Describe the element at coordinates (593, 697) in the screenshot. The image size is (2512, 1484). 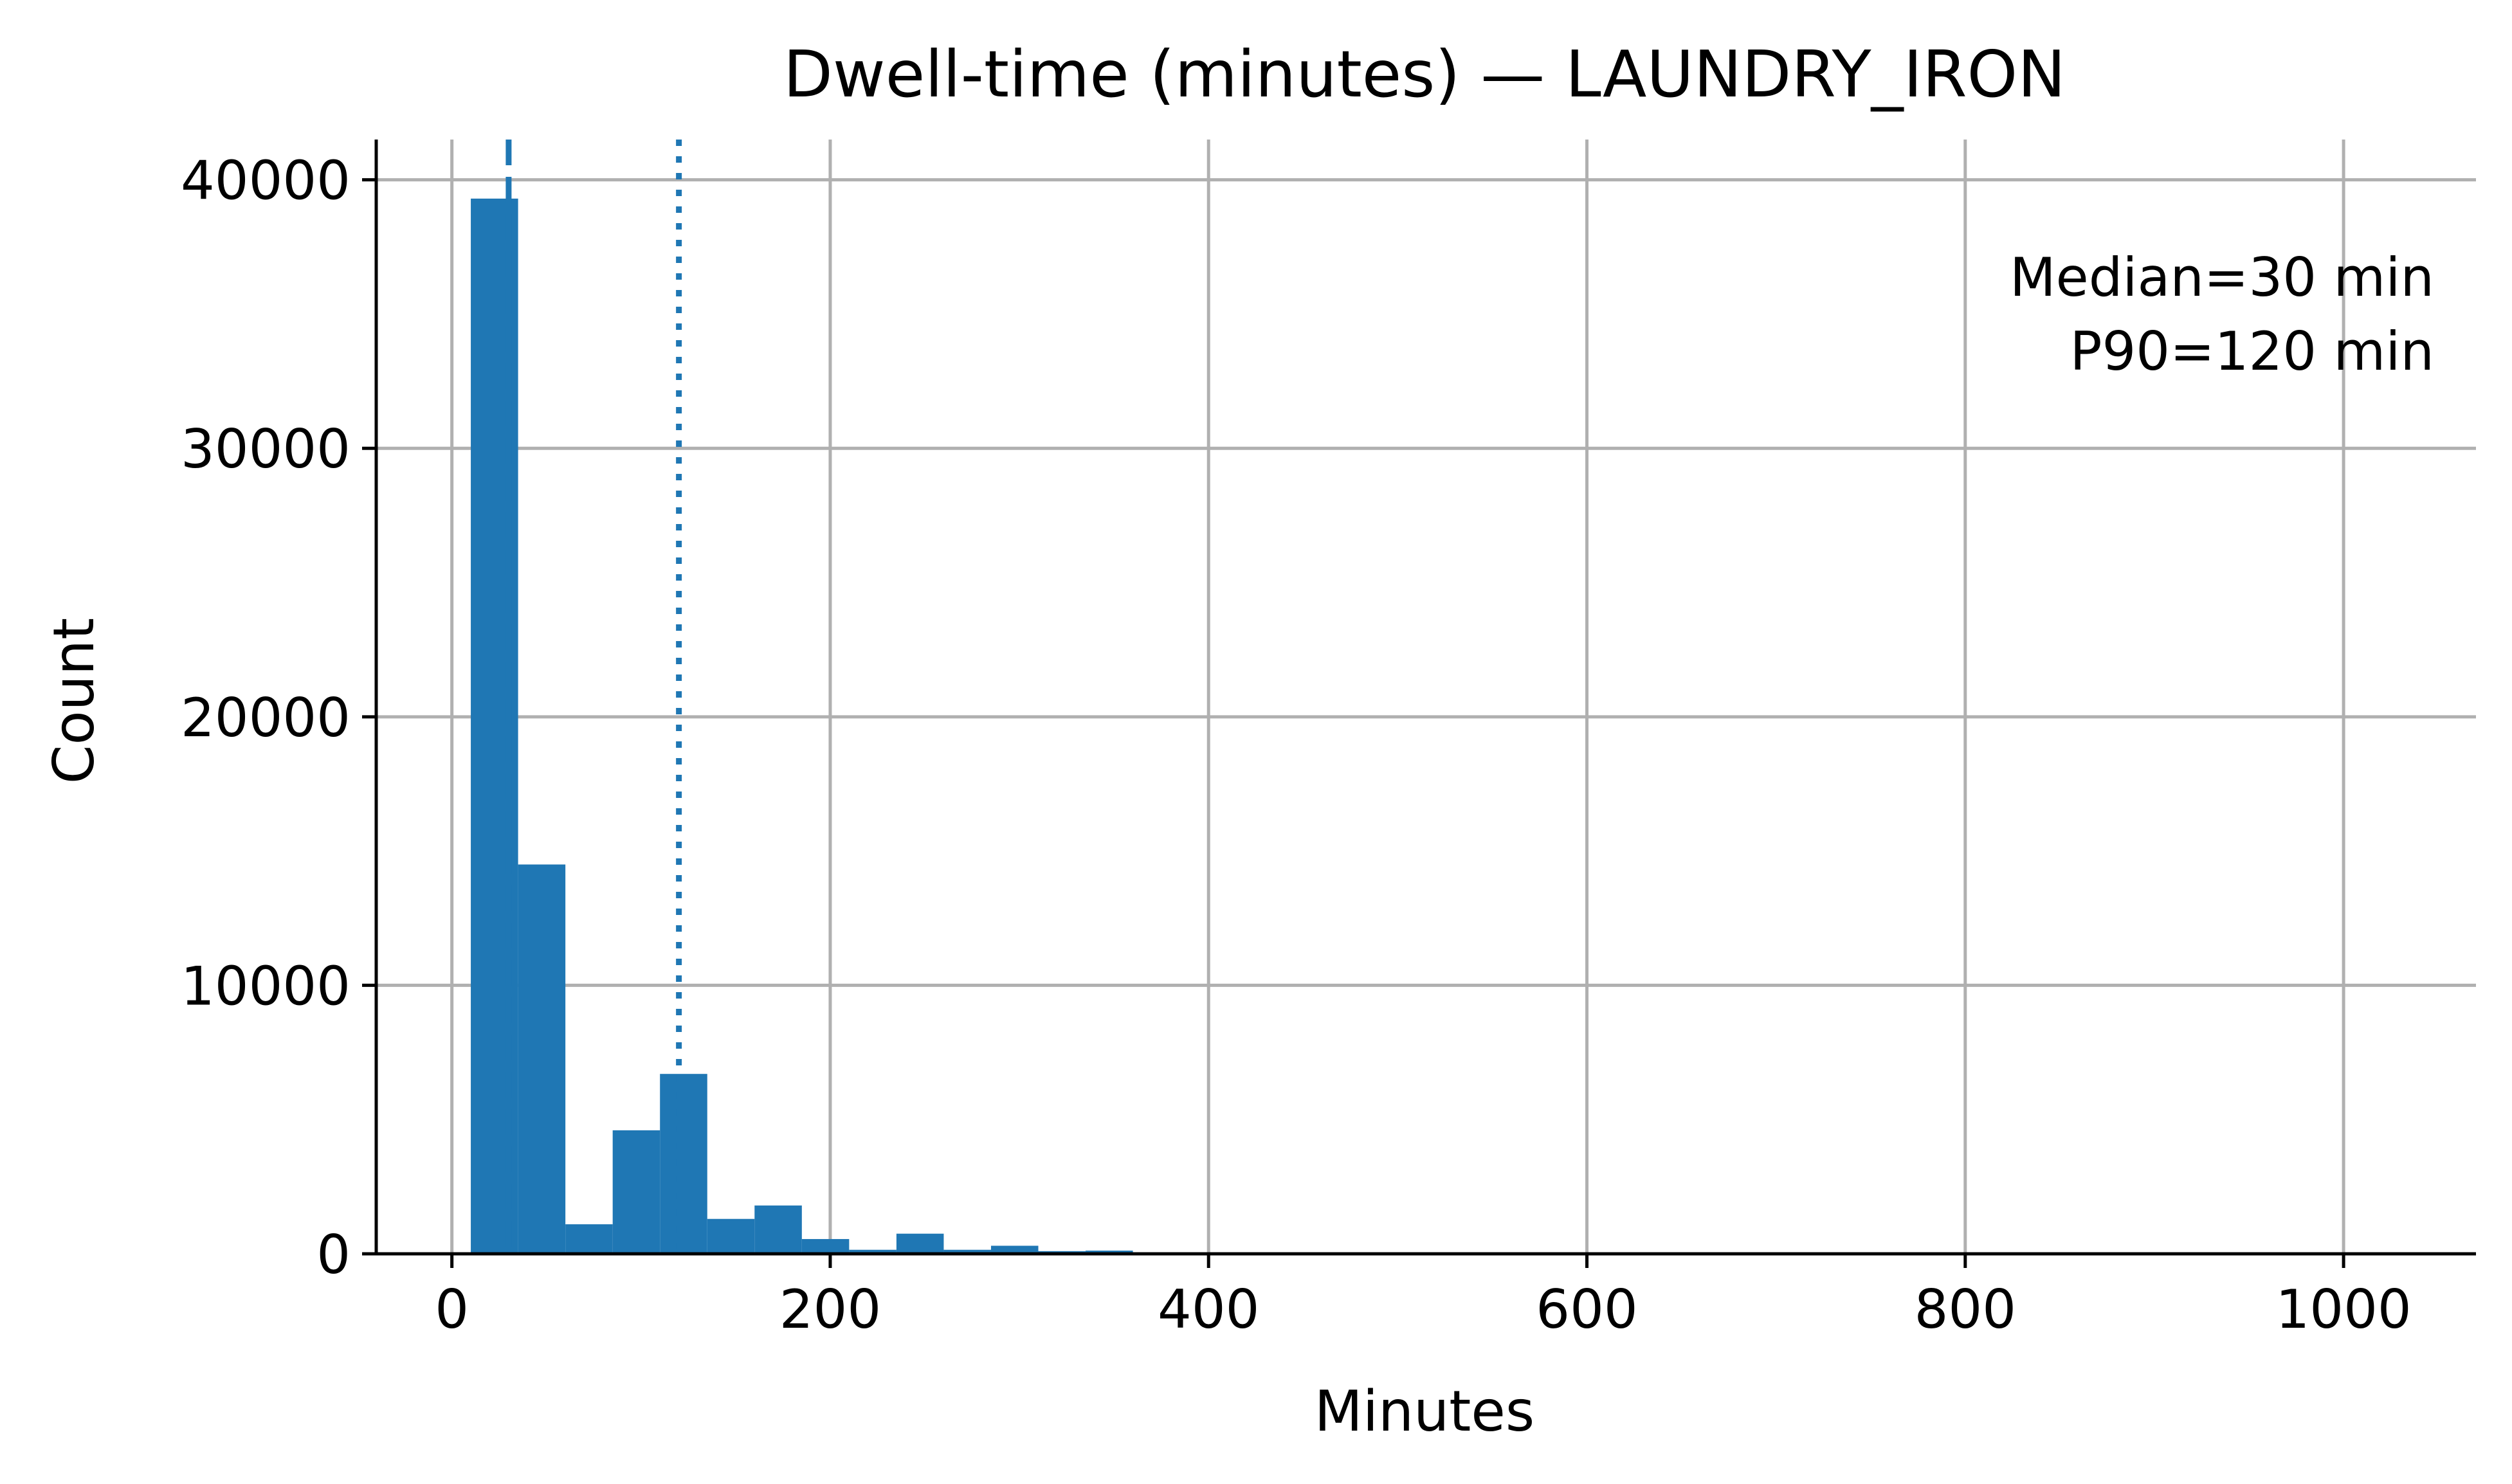
I see `reference-lines` at that location.